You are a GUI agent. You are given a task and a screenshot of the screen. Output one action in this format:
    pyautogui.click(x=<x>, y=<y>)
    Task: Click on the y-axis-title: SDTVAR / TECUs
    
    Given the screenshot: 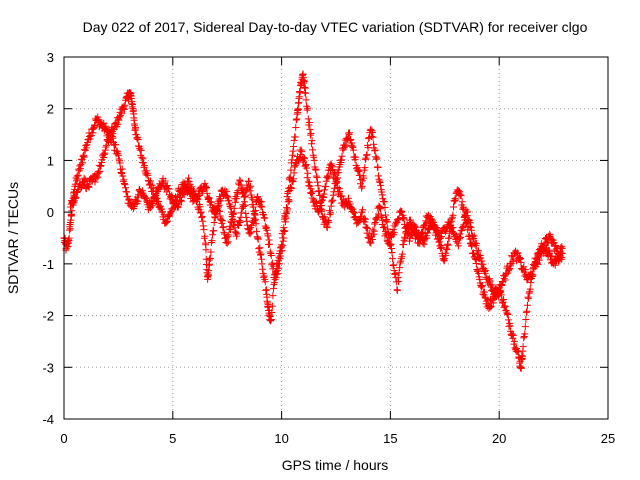 What is the action you would take?
    pyautogui.click(x=13, y=238)
    